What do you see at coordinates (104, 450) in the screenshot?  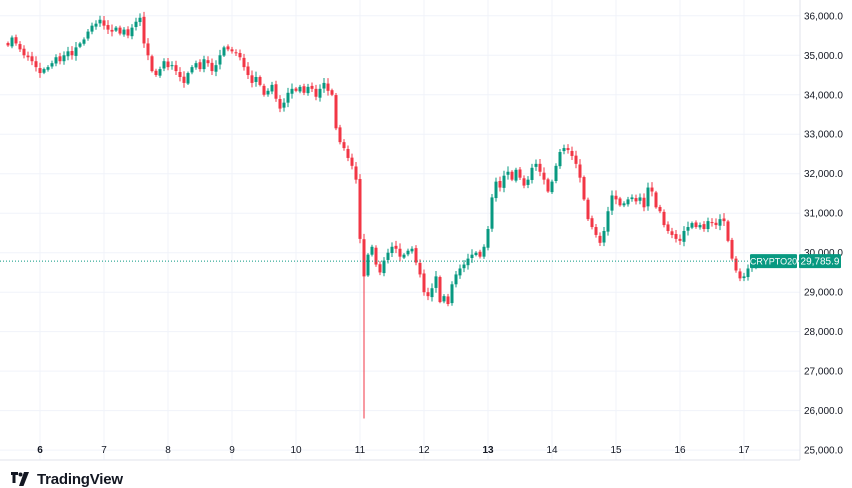 I see `time-tick-label: 7` at bounding box center [104, 450].